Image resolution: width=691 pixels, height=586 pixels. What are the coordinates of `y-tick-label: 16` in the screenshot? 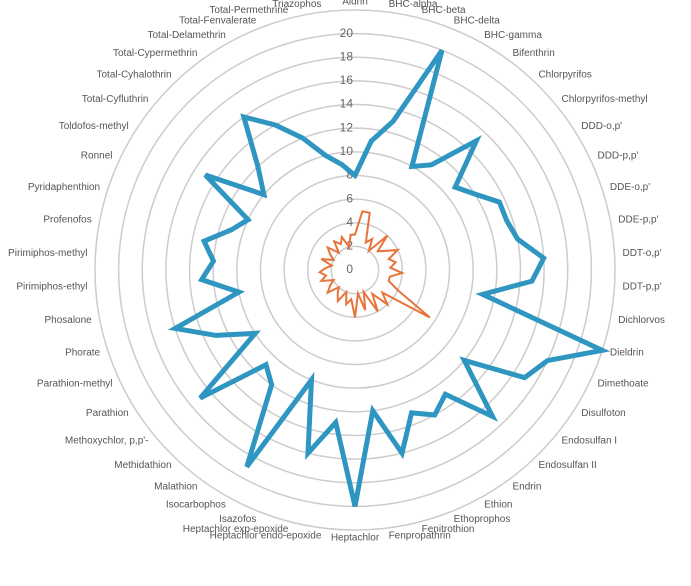 It's located at (347, 80).